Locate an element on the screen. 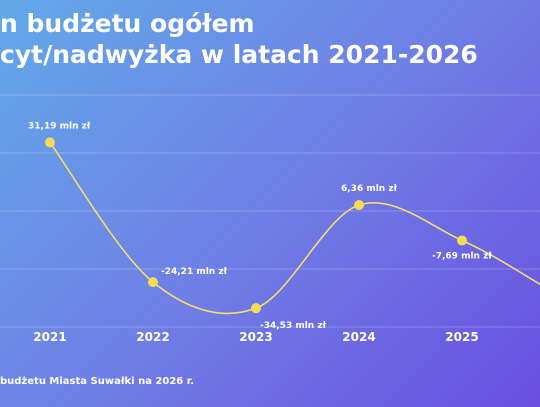  x-tick-2023: 2023 is located at coordinates (255, 337).